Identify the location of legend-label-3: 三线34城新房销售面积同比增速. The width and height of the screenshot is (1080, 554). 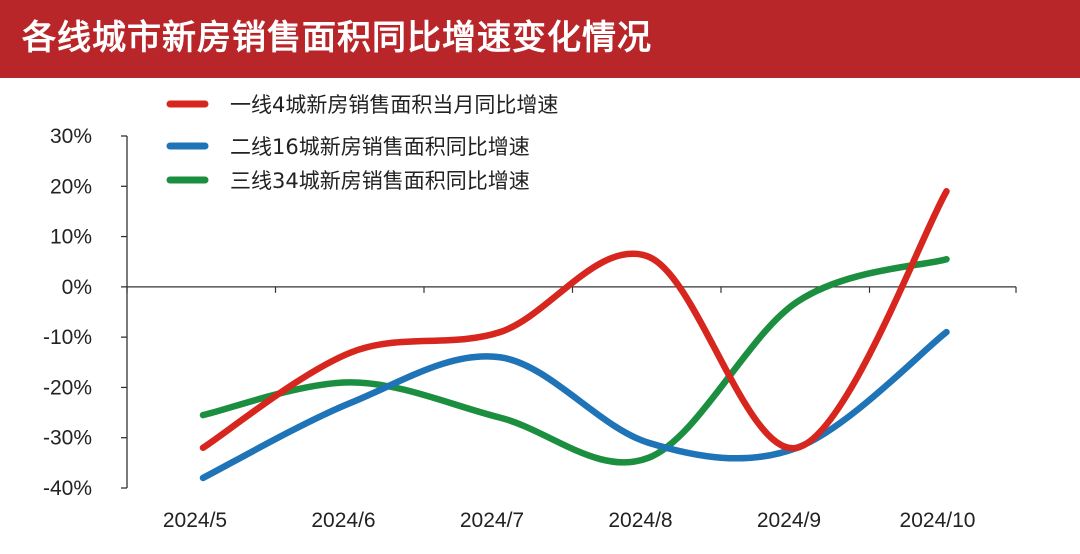
(380, 181).